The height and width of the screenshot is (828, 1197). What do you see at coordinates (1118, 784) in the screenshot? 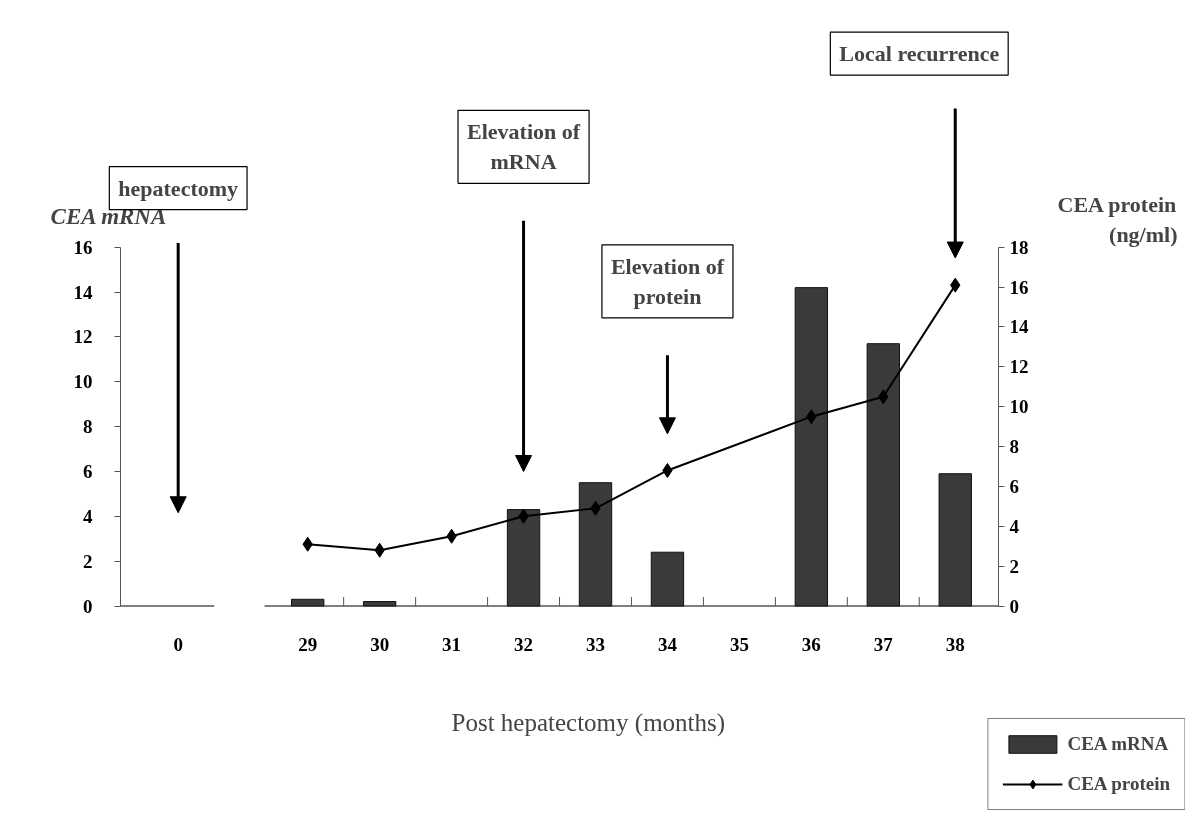
I see `legend-label: CEA protein` at bounding box center [1118, 784].